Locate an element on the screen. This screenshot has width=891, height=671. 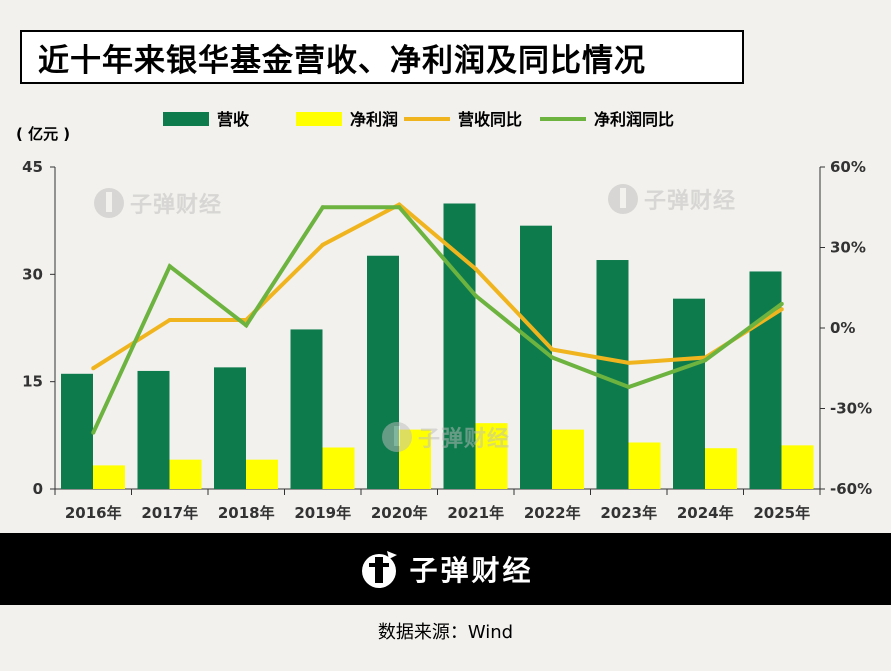
x-tick-label: 2018年 is located at coordinates (246, 513).